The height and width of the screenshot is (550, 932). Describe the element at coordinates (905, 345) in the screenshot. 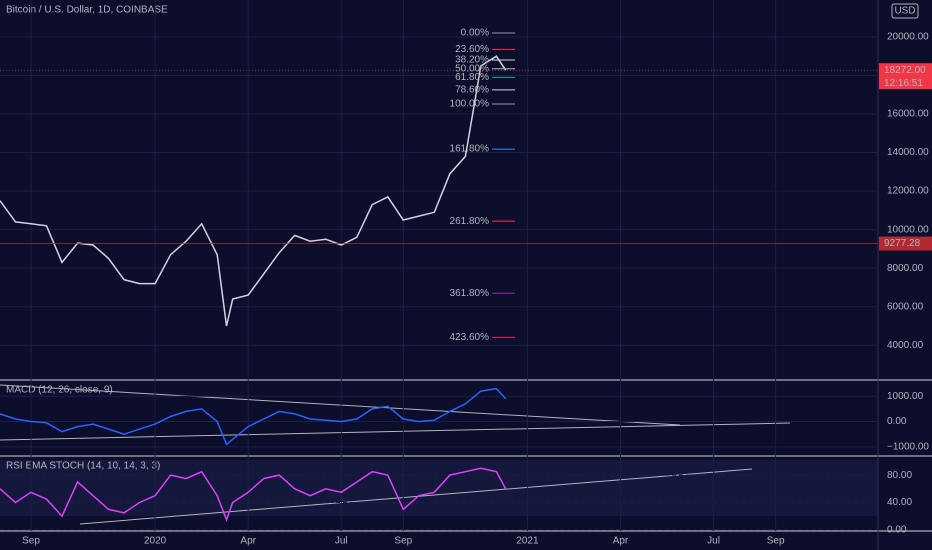

I see `y-tick-label: 4000.00` at that location.